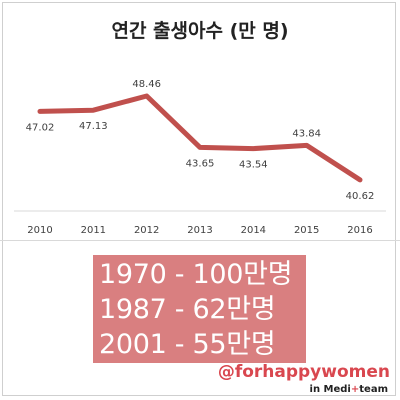 The width and height of the screenshot is (400, 400). Describe the element at coordinates (187, 344) in the screenshot. I see `fact-2001: 2001 - 55만명` at that location.